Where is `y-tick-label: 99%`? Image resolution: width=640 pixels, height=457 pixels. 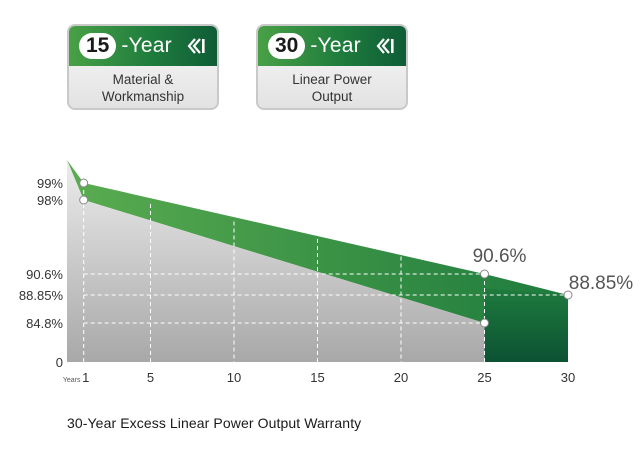 y-tick-label: 99% is located at coordinates (50, 183).